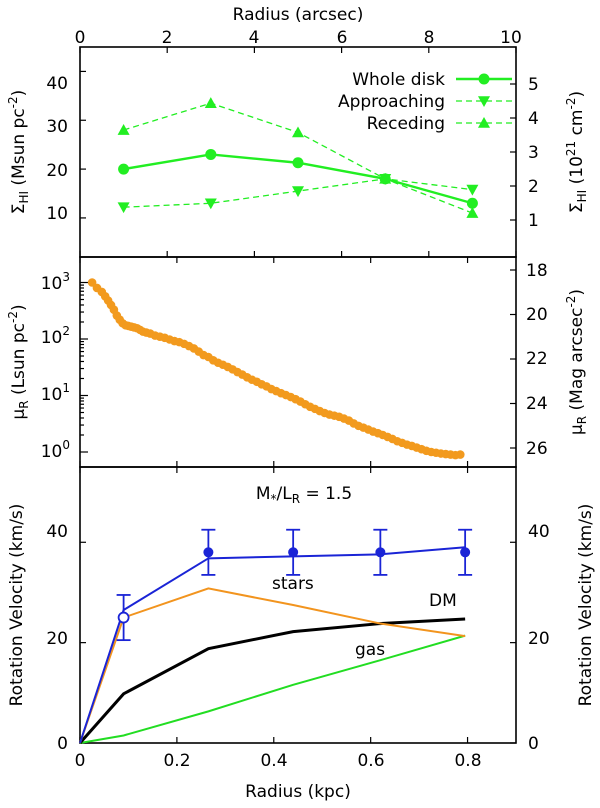  Describe the element at coordinates (484, 122) in the screenshot. I see `legend-marker-receding` at that location.